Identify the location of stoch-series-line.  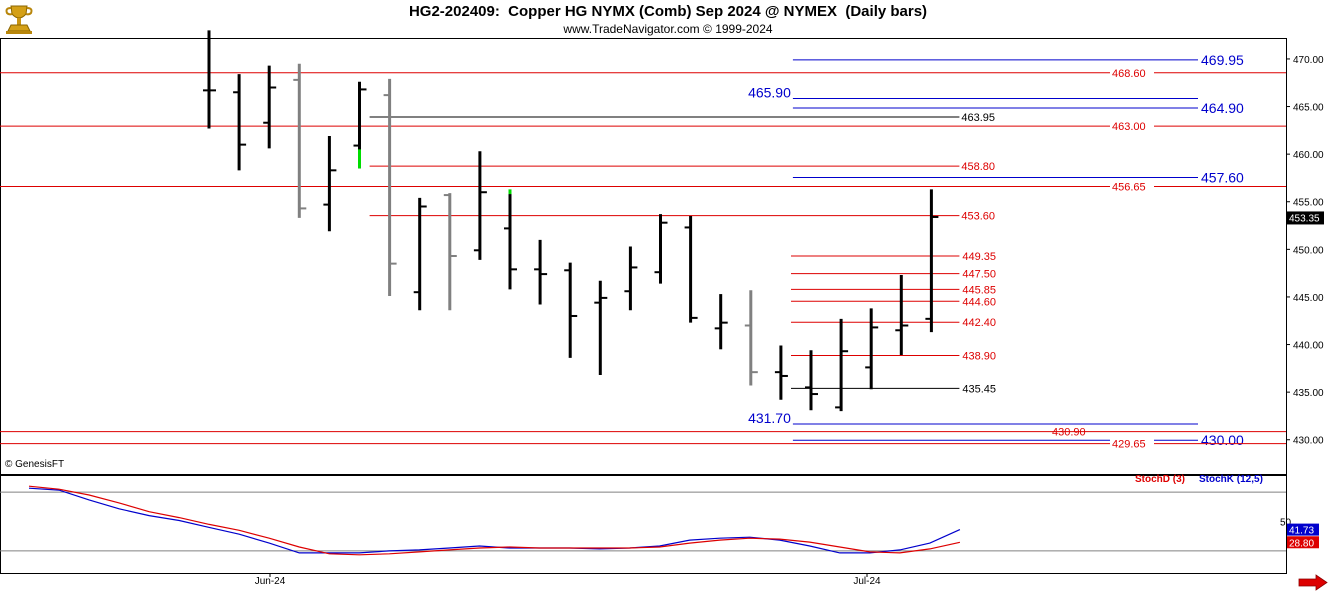
(494, 520).